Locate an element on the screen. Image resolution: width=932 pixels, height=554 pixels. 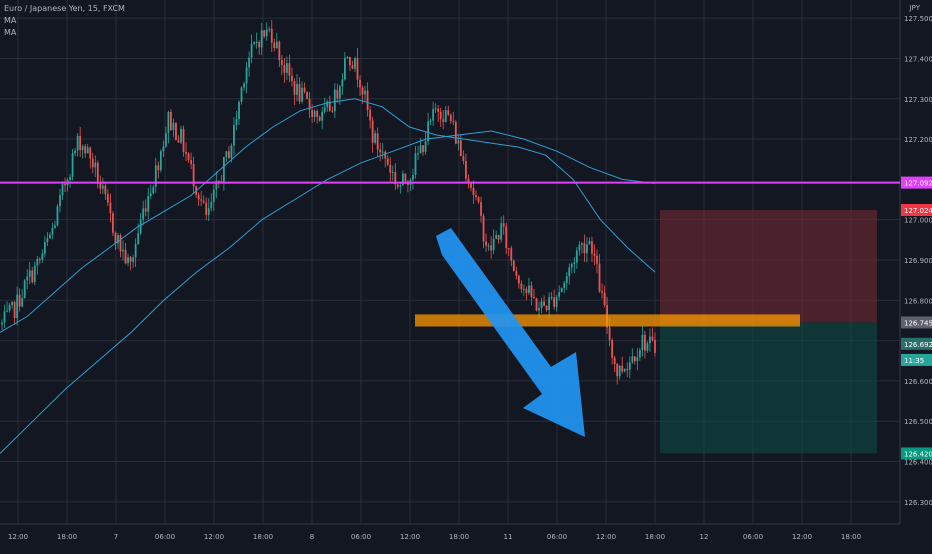
price-label-text: 127.024 is located at coordinates (918, 211).